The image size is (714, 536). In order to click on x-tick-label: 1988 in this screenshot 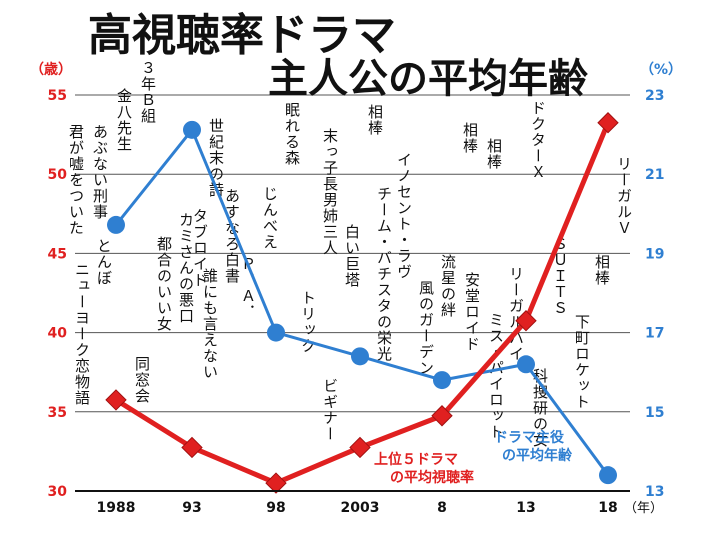, I will do `click(116, 508)`.